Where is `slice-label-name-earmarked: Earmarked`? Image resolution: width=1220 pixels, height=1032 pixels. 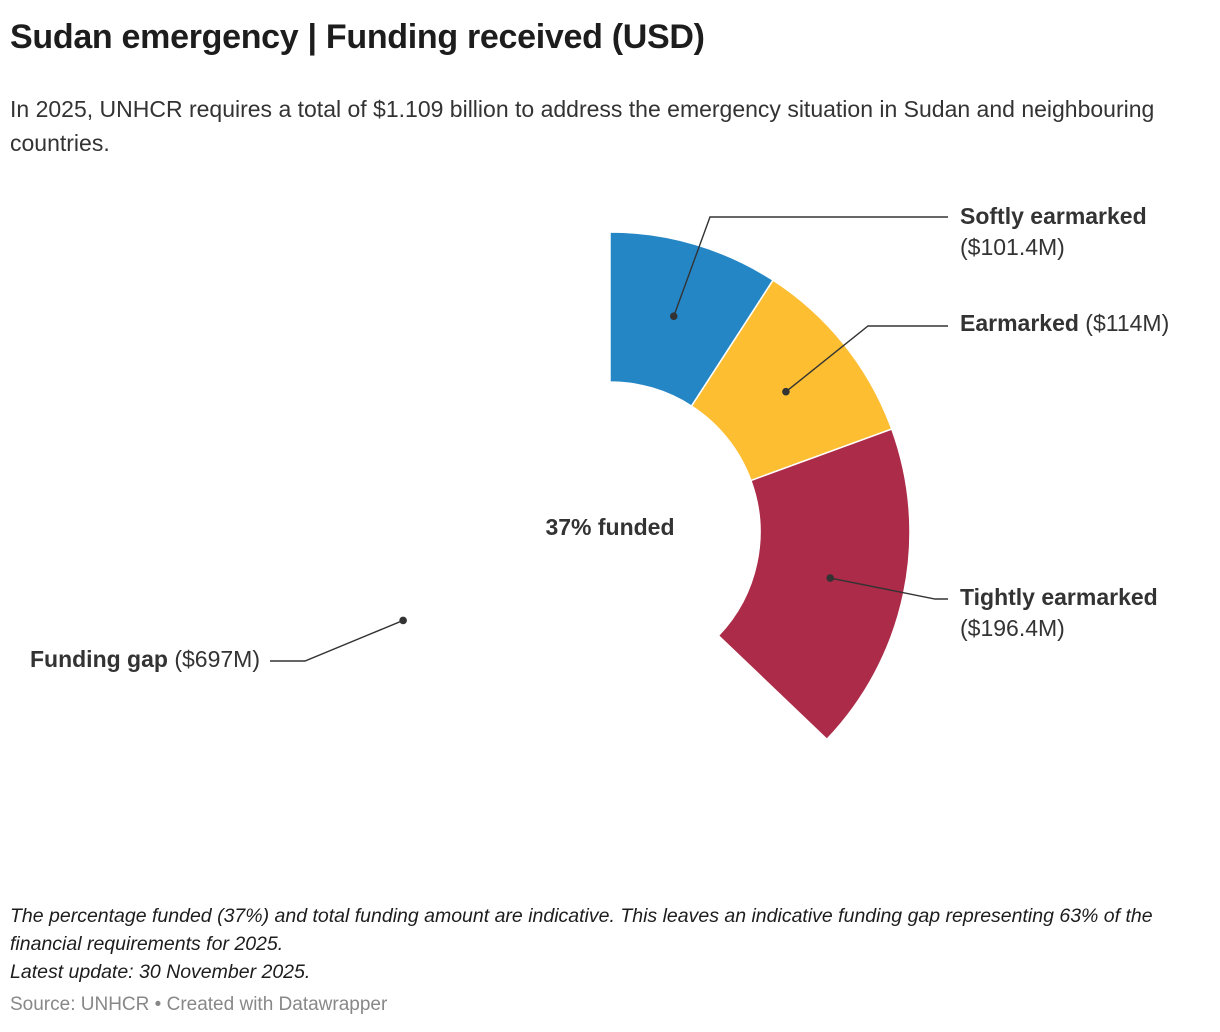 slice-label-name-earmarked: Earmarked is located at coordinates (1019, 323).